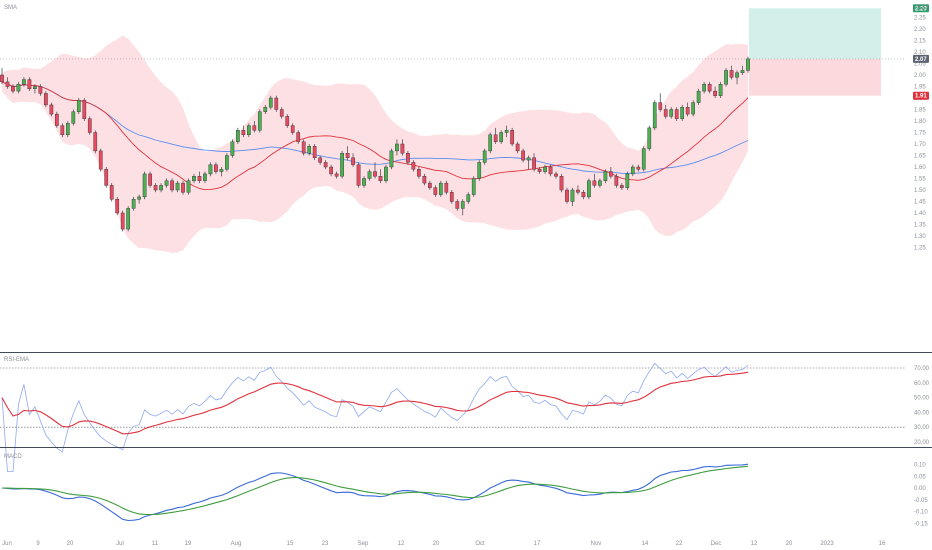 Image resolution: width=932 pixels, height=550 pixels. Describe the element at coordinates (236, 544) in the screenshot. I see `time-axis-label: Aug` at that location.